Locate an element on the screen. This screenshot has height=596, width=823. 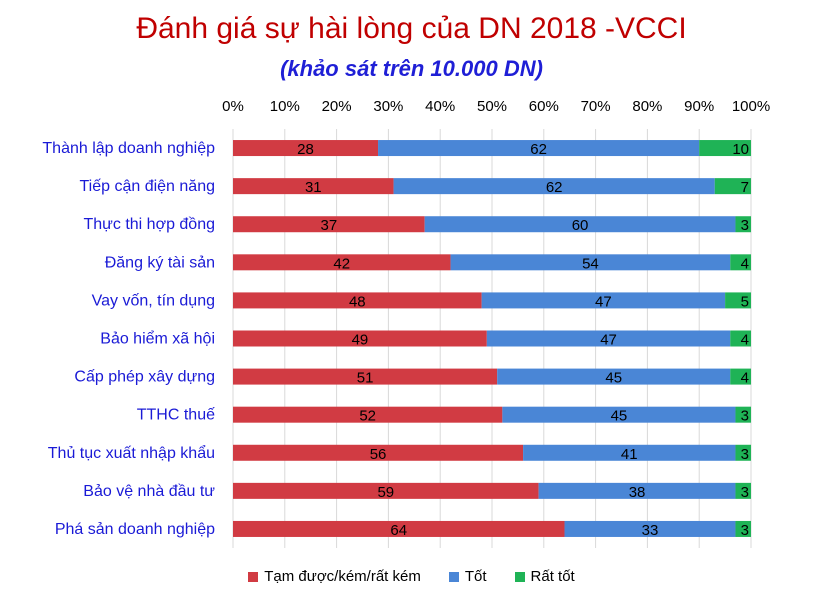
data-label: 41 is located at coordinates (629, 454).